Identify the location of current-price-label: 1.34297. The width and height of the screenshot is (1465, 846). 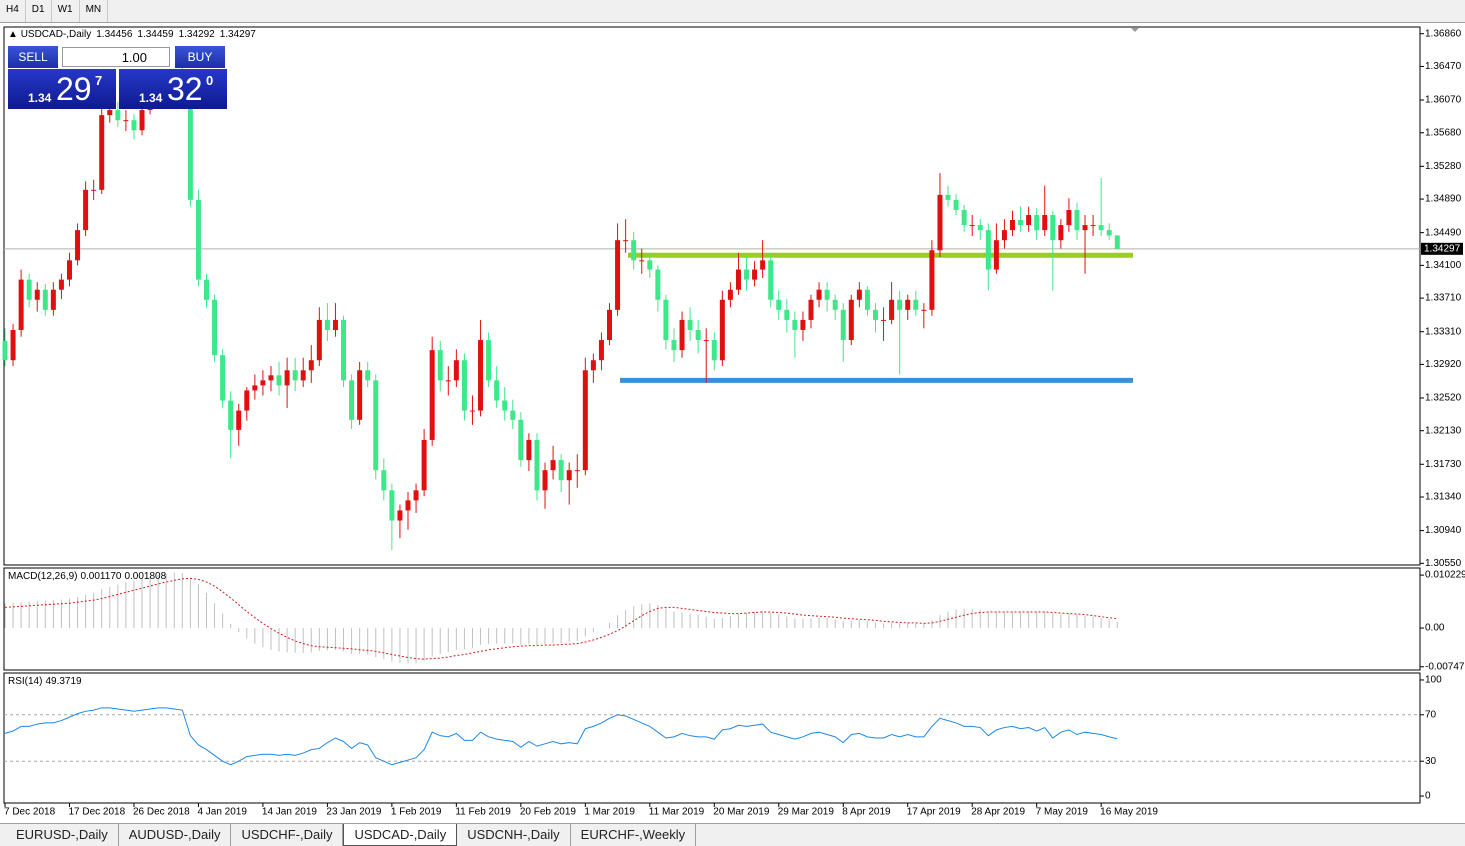
(1442, 248).